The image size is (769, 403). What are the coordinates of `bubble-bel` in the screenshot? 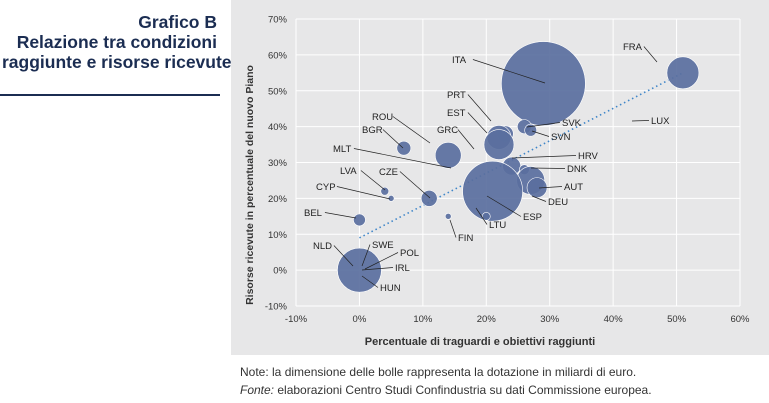 It's located at (359, 220).